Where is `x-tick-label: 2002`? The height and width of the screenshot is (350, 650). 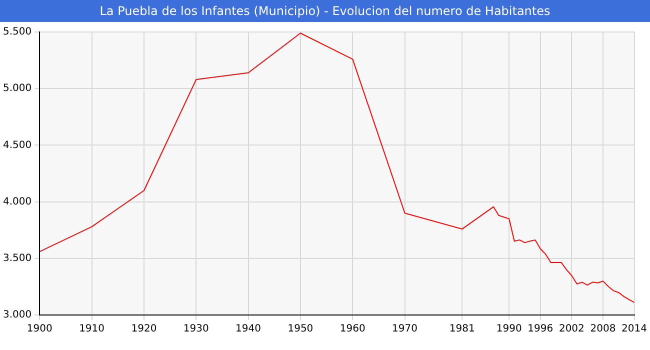 x-tick-label: 2002 is located at coordinates (571, 329).